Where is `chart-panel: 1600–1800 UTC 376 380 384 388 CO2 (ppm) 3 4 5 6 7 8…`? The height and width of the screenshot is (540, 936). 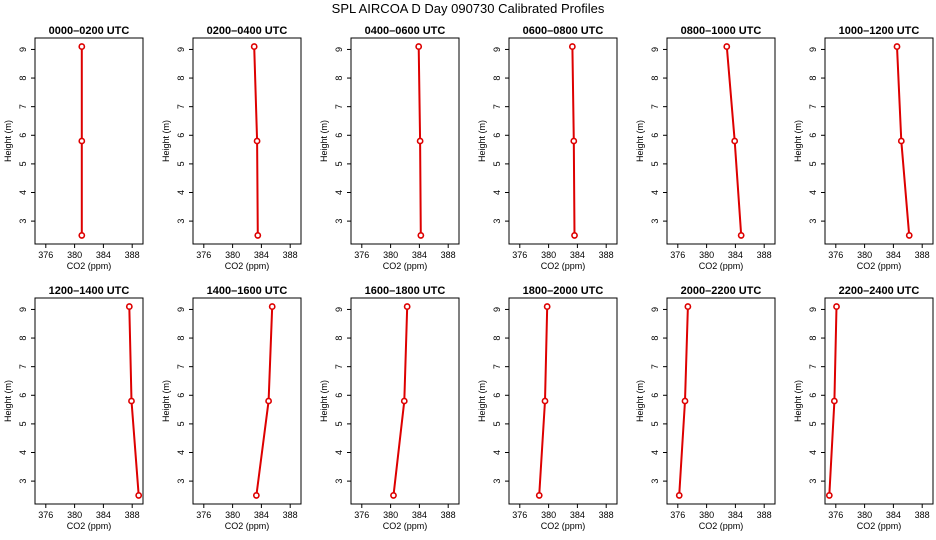
chart-panel: 1600–1800 UTC 376 380 384 388 CO2 (ppm) 3 4 5 6 7 8… is located at coordinates (389, 408).